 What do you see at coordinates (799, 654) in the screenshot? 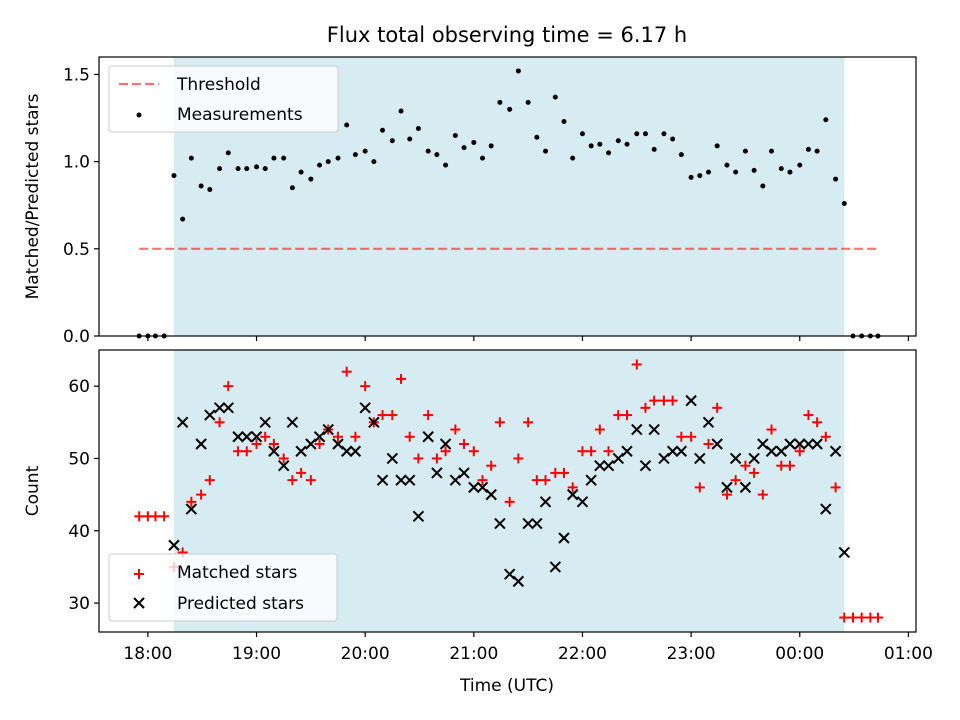
I see `x-tick-label: 00:00` at bounding box center [799, 654].